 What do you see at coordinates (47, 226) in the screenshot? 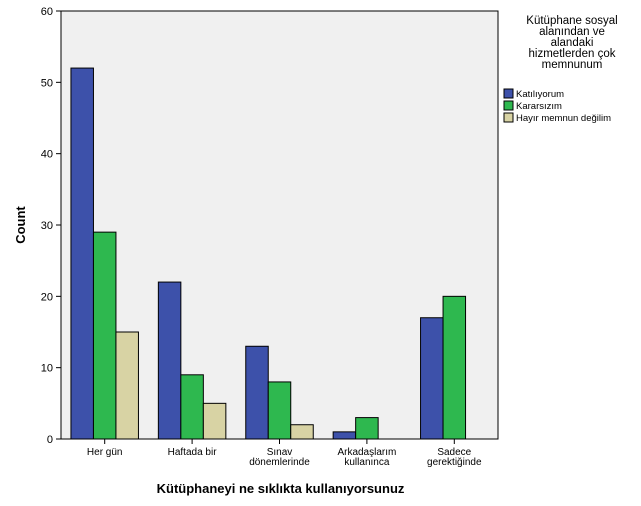
I see `y-tick-label: 30` at bounding box center [47, 226].